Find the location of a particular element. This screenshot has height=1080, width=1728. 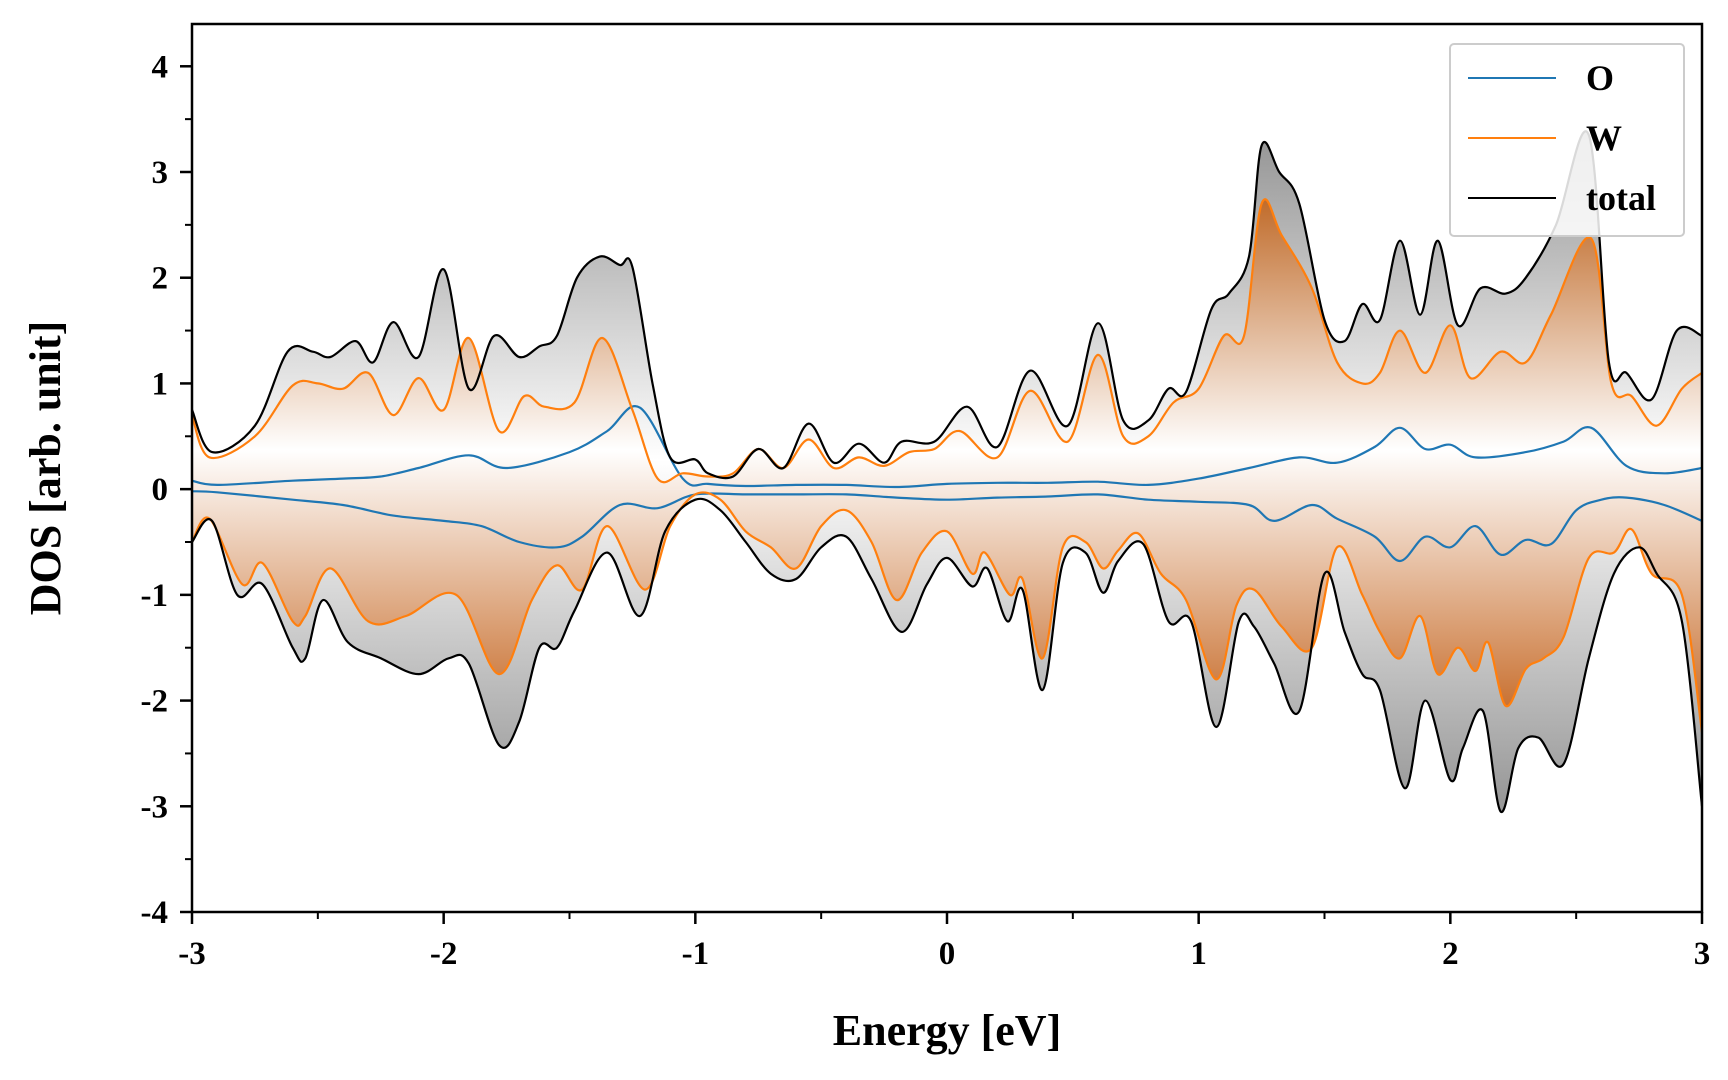

x-tick-label: -3 is located at coordinates (192, 954).